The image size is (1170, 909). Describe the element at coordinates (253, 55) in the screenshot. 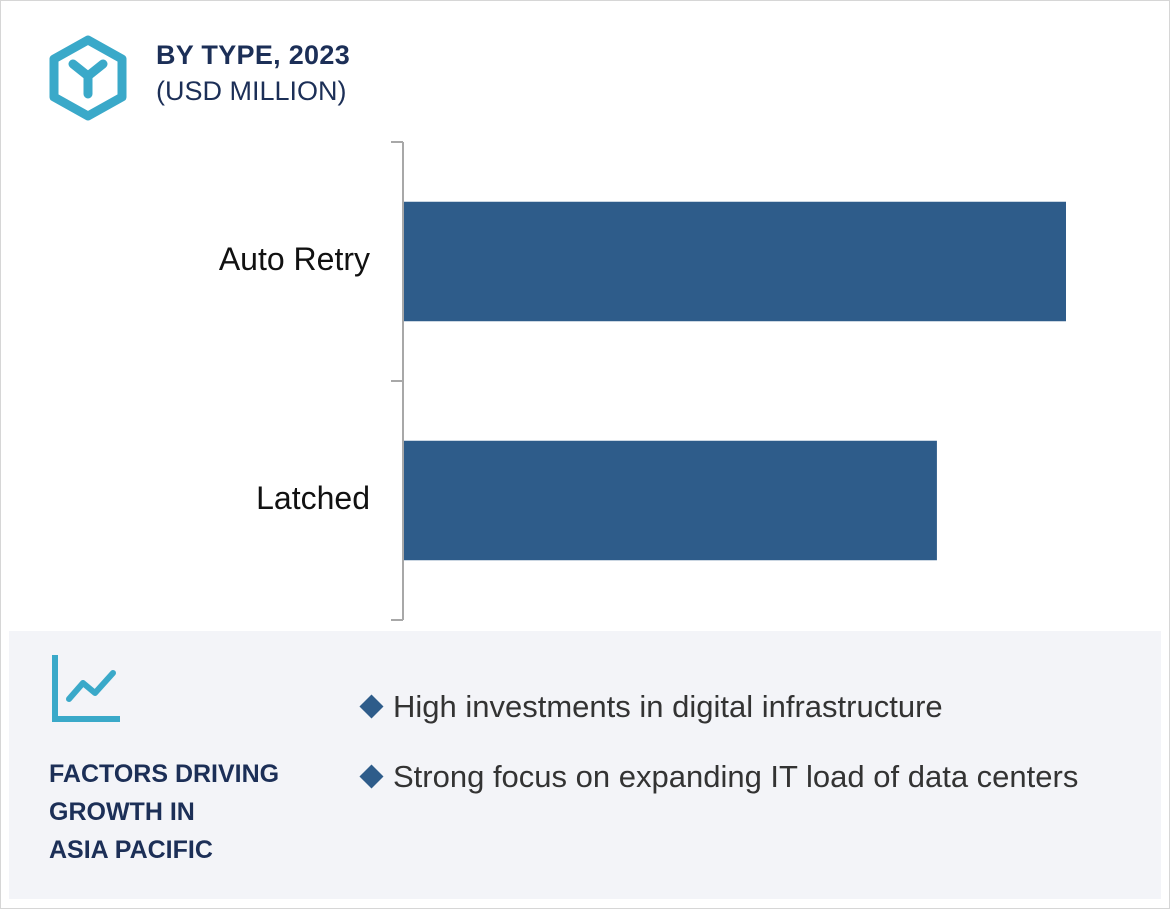

I see `chart-title: BY TYPE, 2023` at that location.